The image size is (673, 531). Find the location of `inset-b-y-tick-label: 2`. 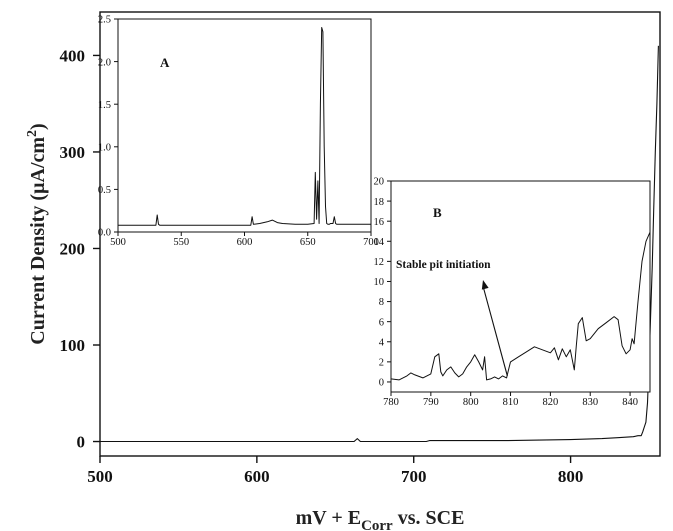

inset-b-y-tick-label: 2 is located at coordinates (381, 363).